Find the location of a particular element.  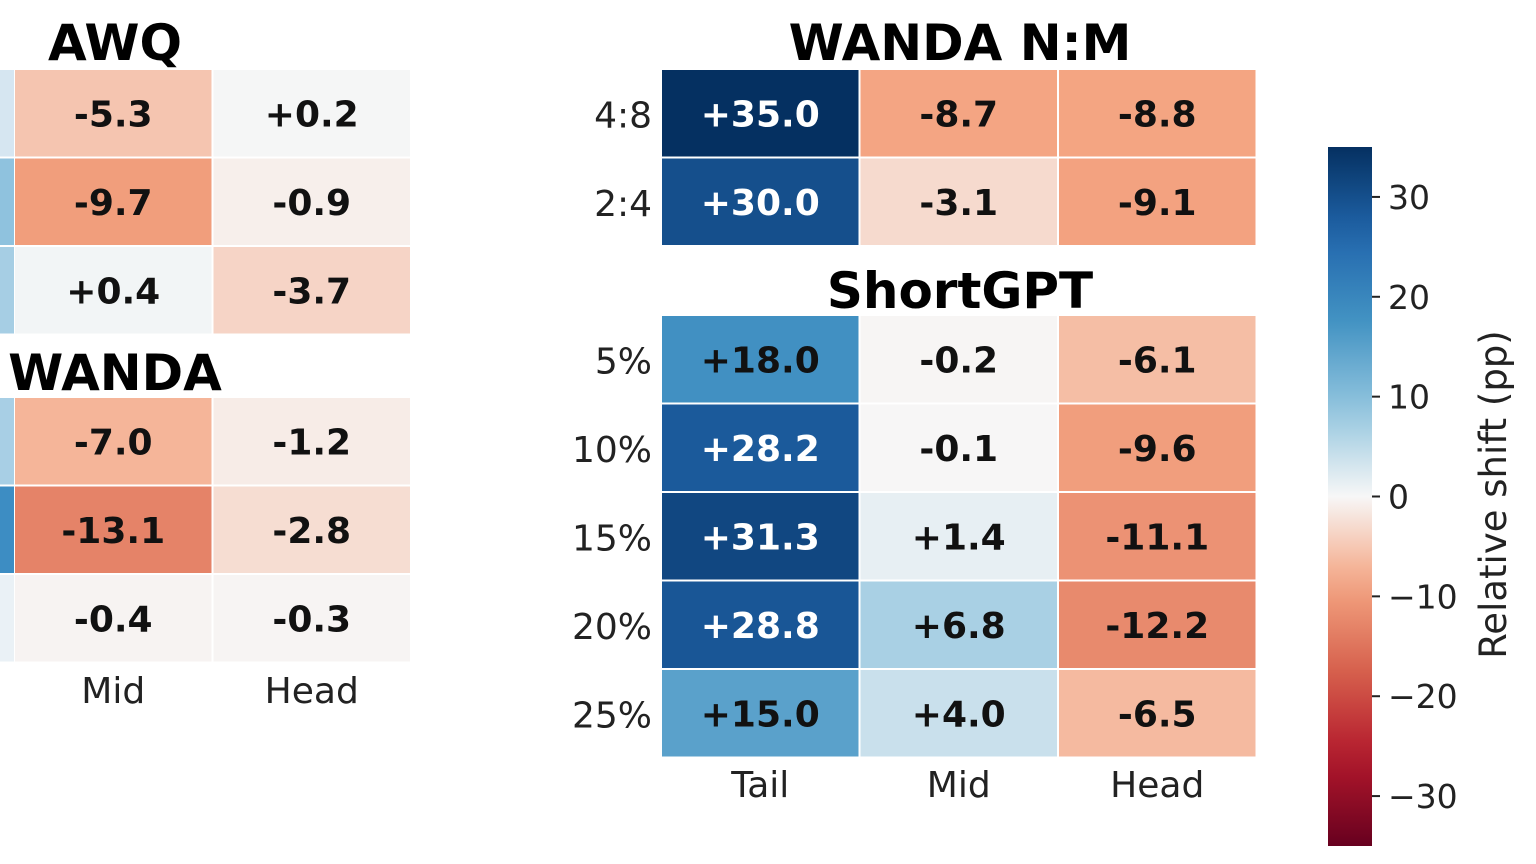

cell-value-label: +31.3 is located at coordinates (760, 537).